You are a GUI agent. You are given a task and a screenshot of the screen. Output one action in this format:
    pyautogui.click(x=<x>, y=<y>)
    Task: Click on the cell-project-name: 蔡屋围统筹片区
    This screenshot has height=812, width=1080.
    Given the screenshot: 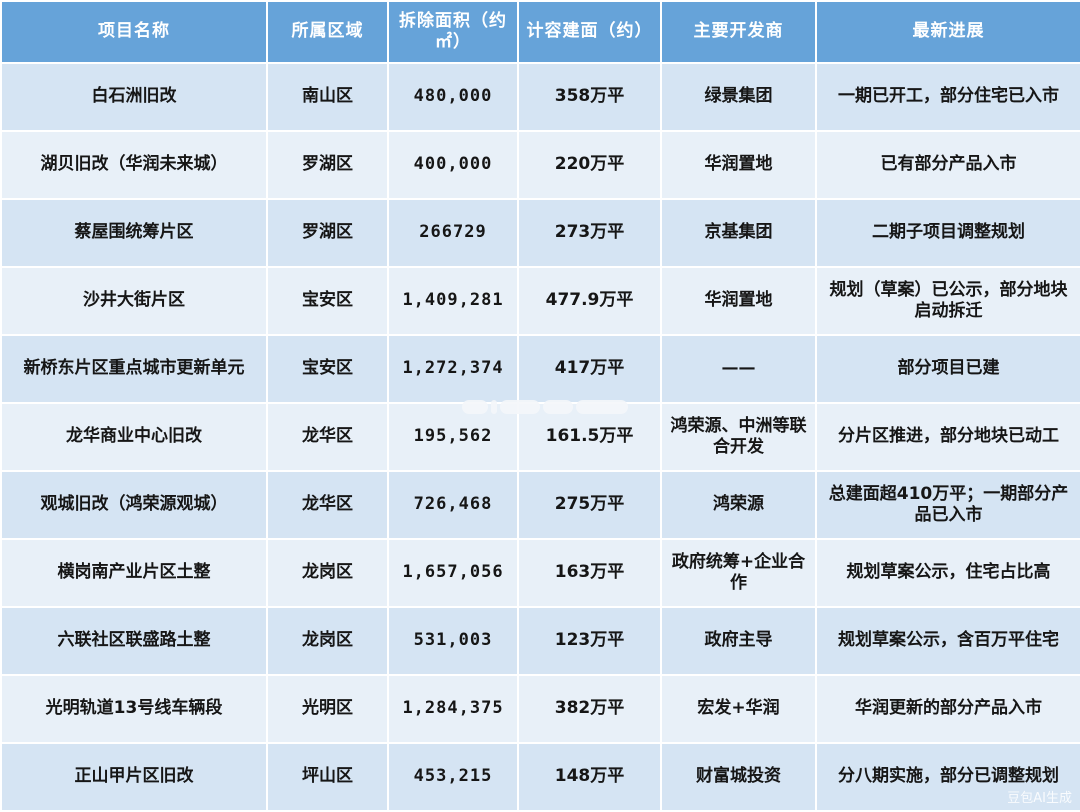 What is the action you would take?
    pyautogui.click(x=134, y=233)
    